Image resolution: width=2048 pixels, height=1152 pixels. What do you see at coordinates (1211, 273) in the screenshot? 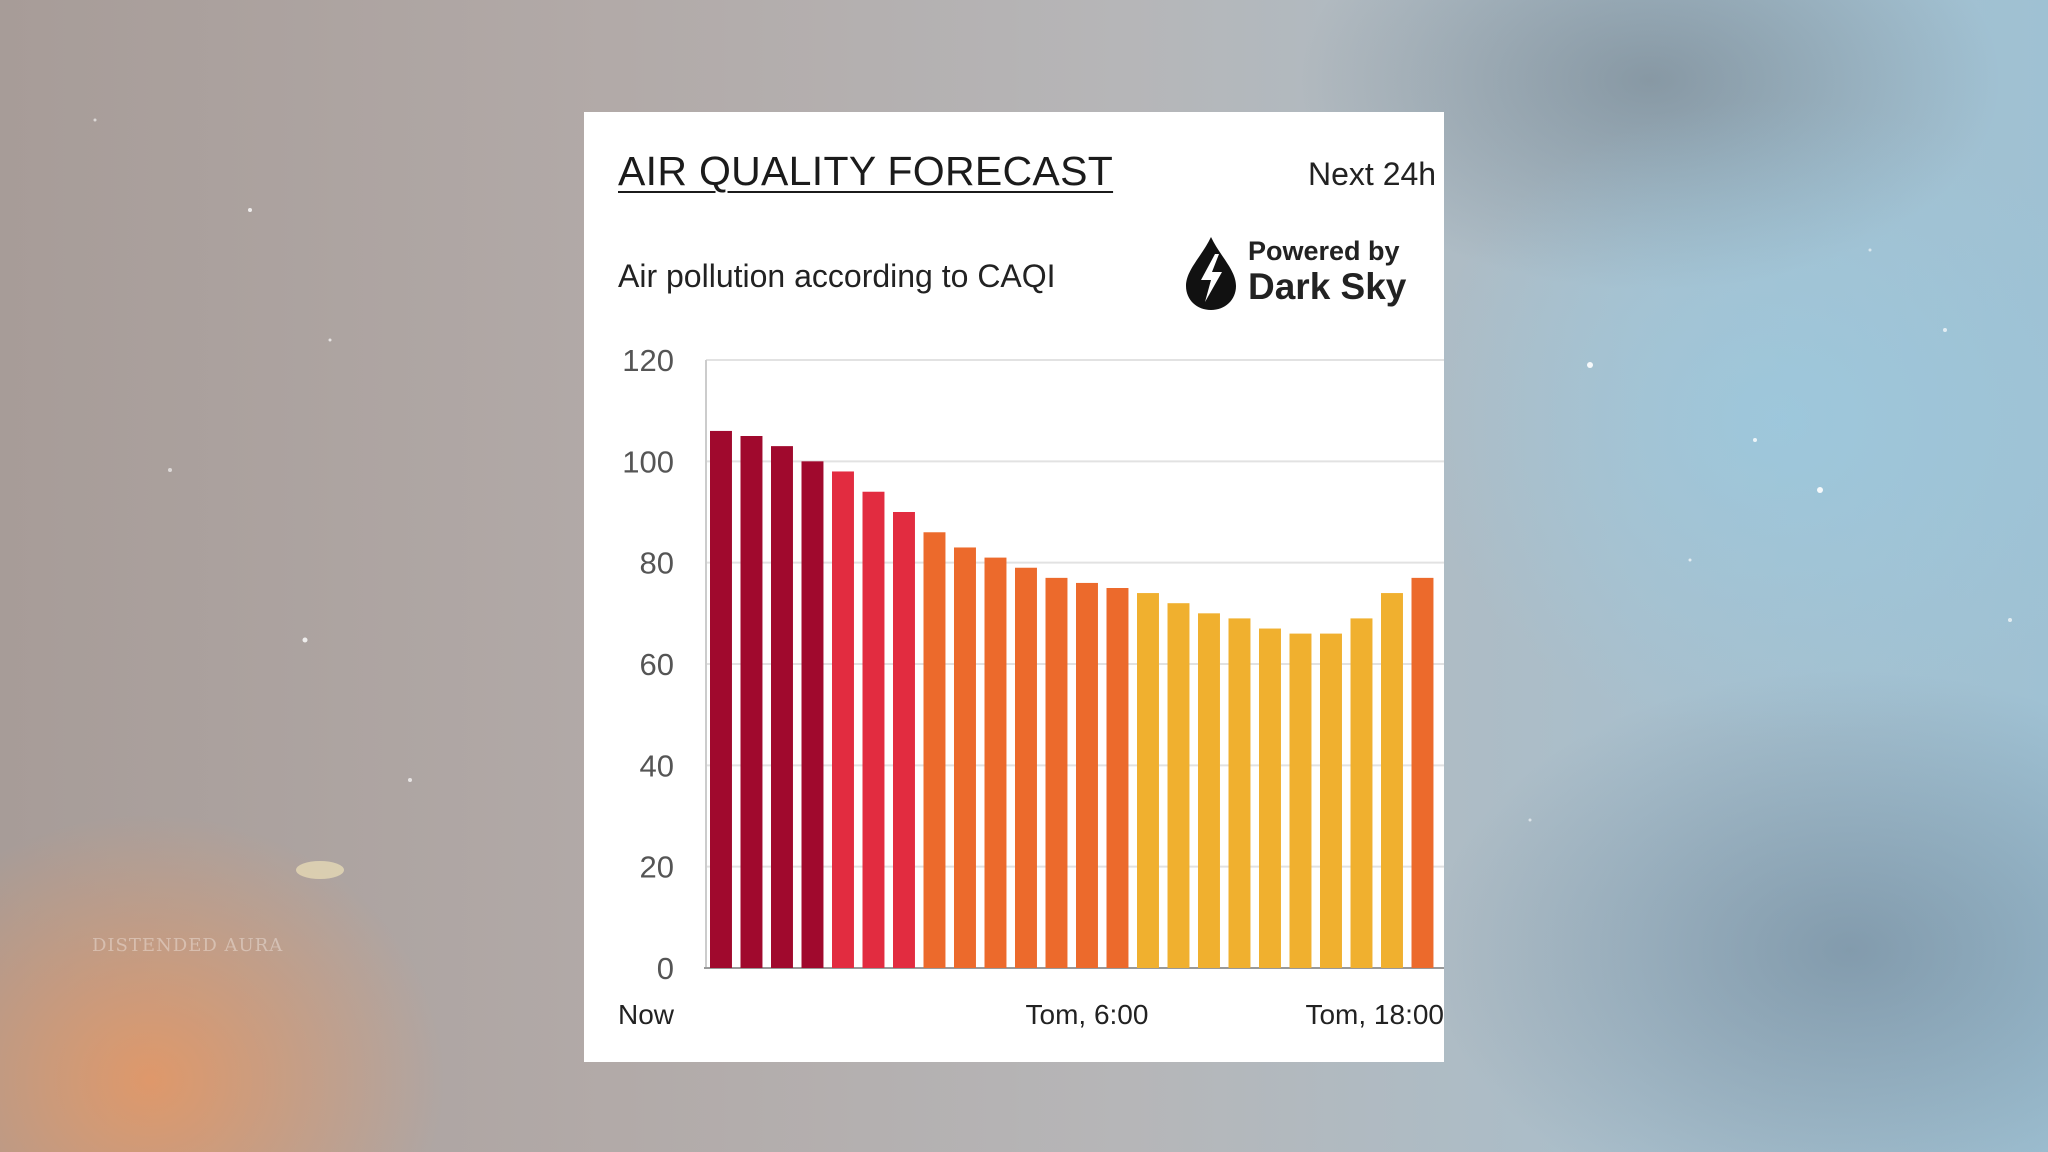
I see `dark-sky-logo-icon` at bounding box center [1211, 273].